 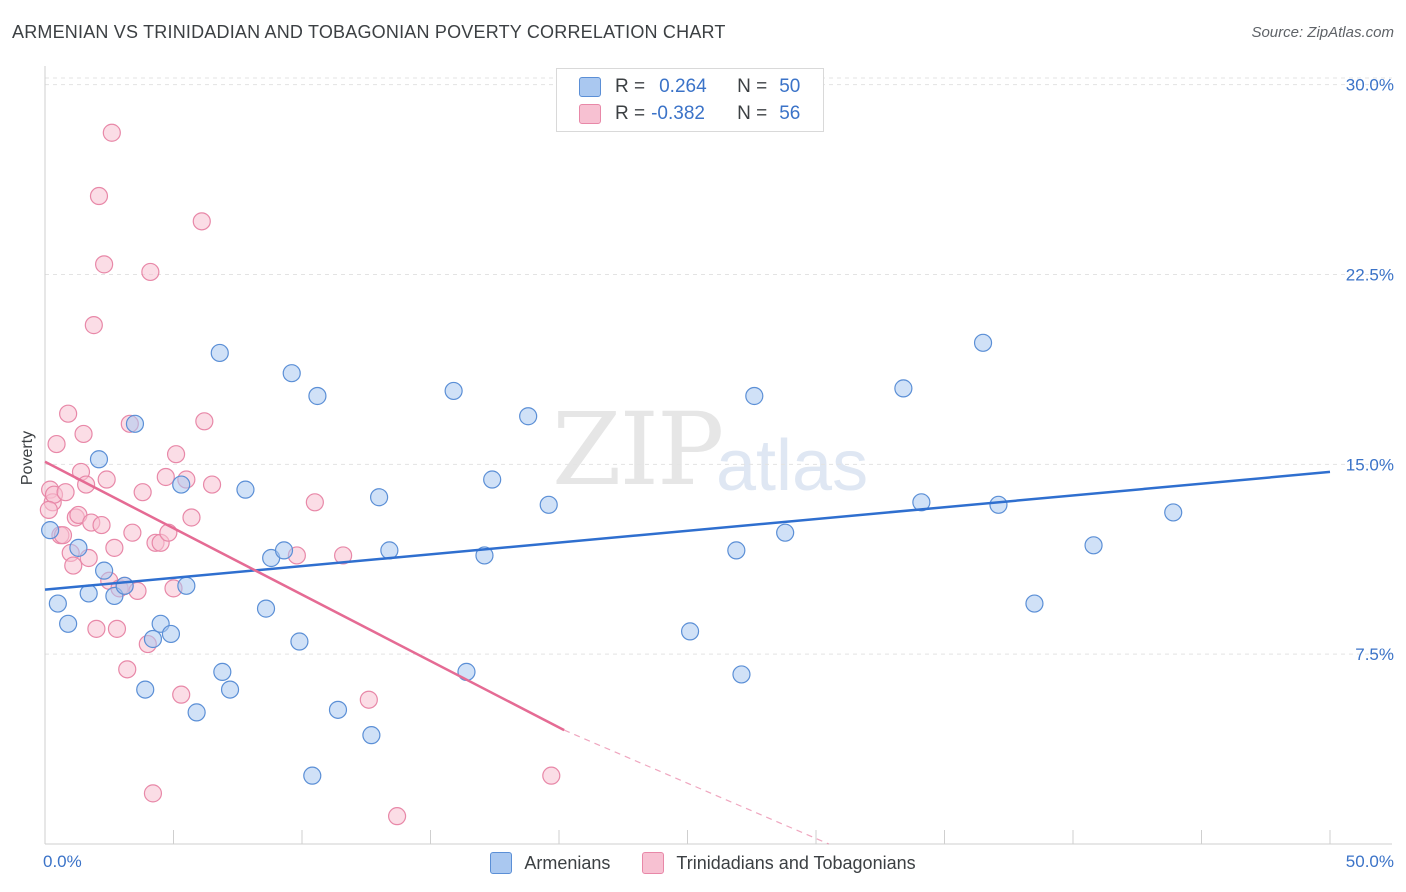 I want to click on legend-r-value: -0.382, so click(x=678, y=113).